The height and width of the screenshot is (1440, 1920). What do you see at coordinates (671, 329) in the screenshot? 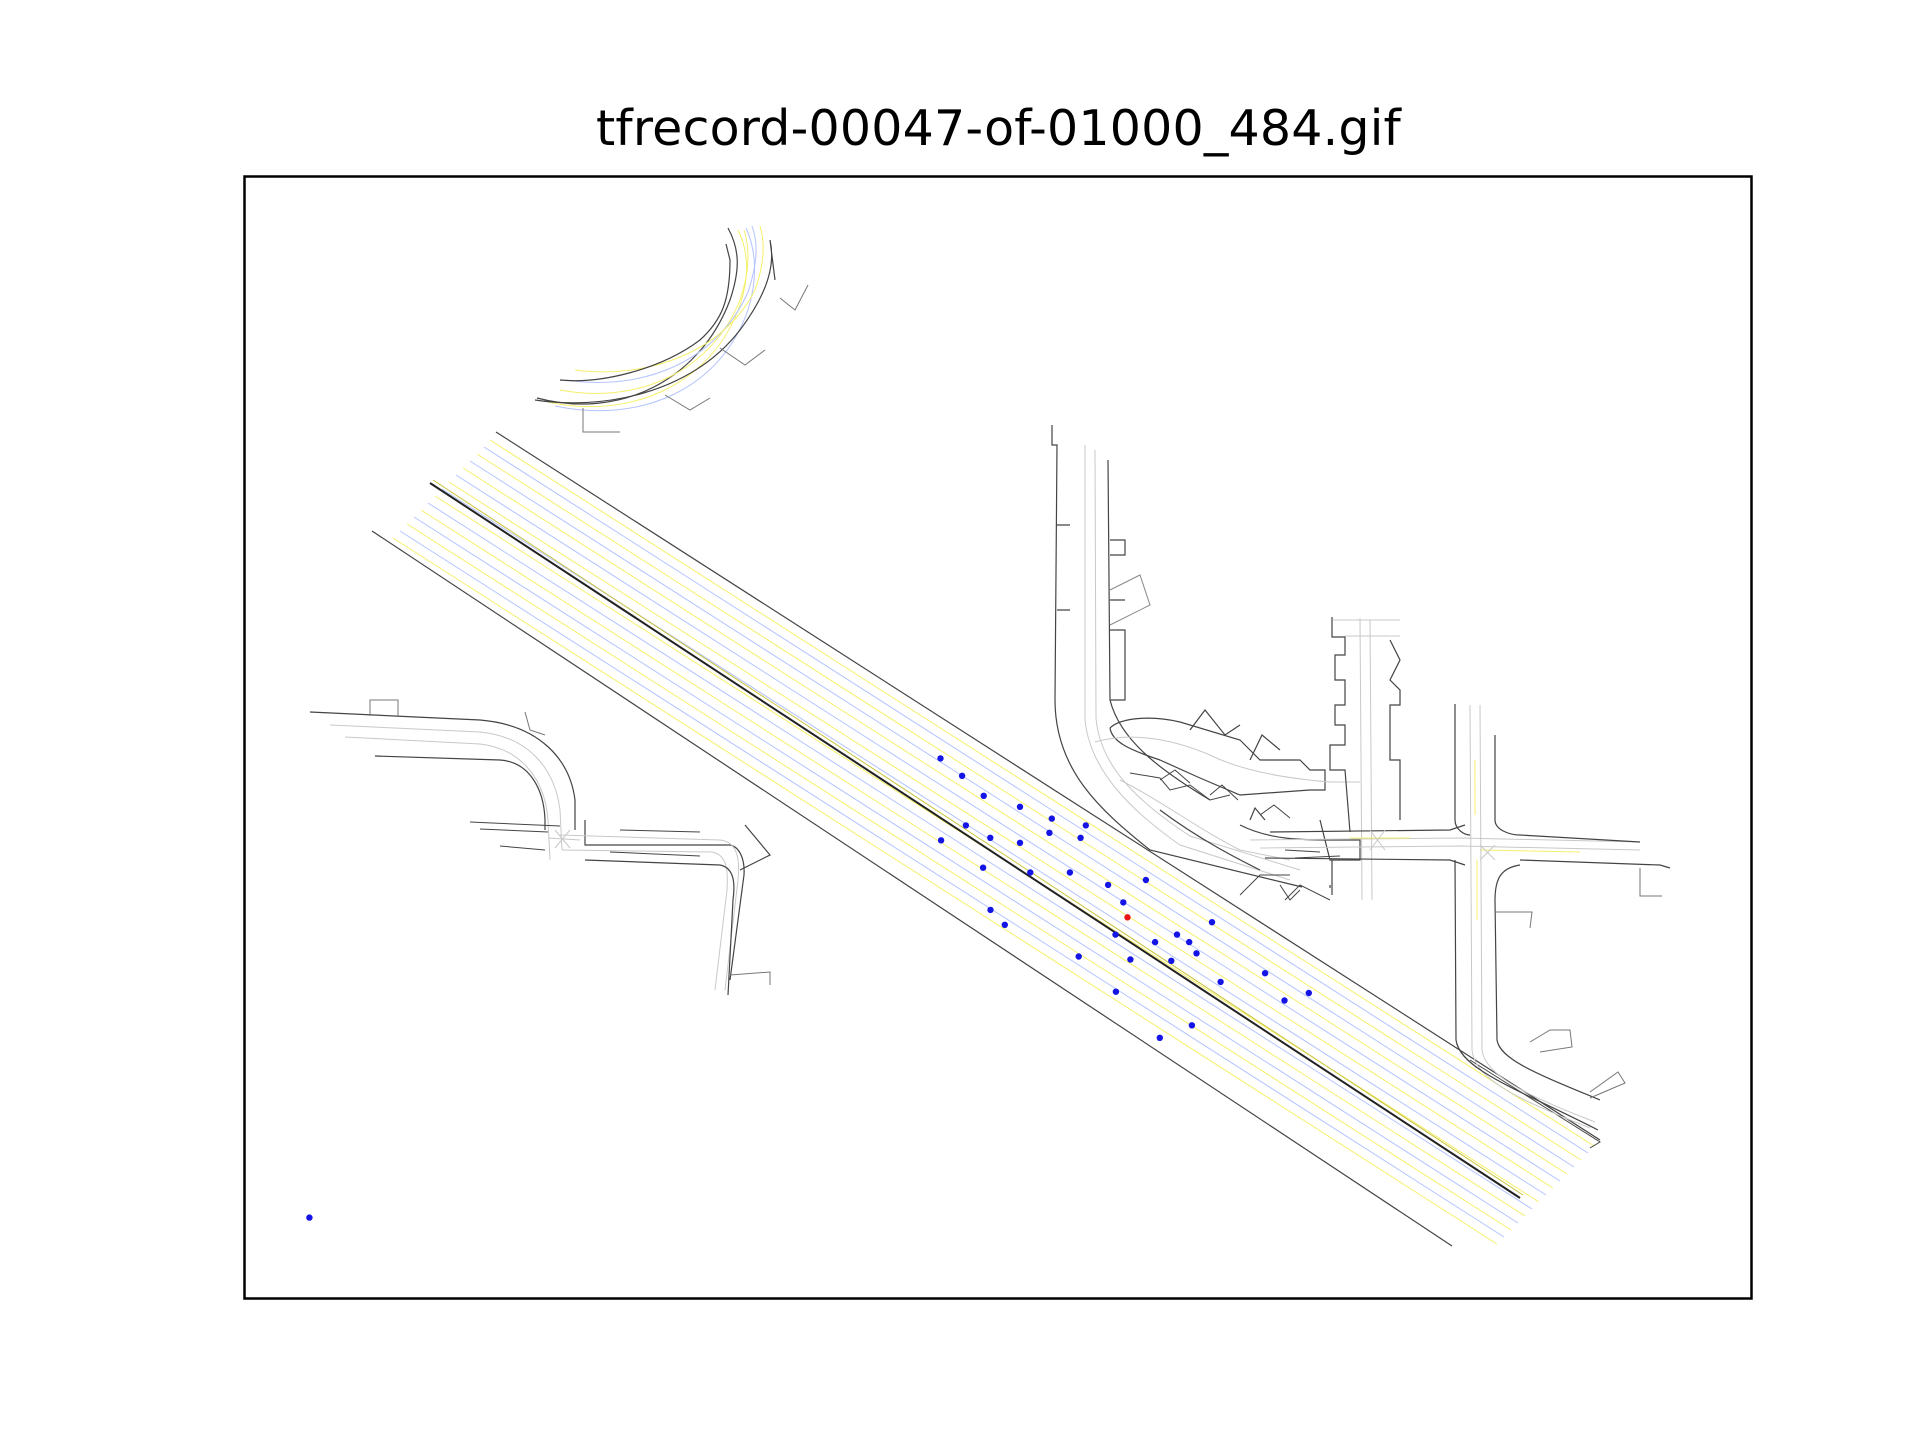
I see `curved-road-top` at bounding box center [671, 329].